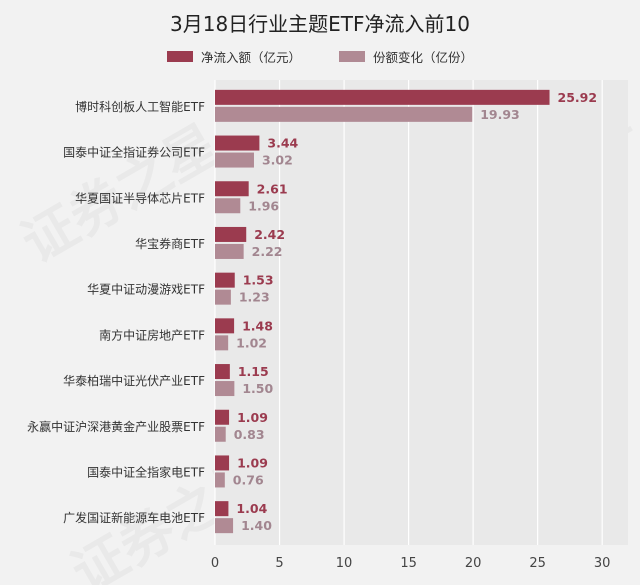 The width and height of the screenshot is (640, 585). Describe the element at coordinates (267, 251) in the screenshot. I see `data-label-share-change: 2.22` at that location.